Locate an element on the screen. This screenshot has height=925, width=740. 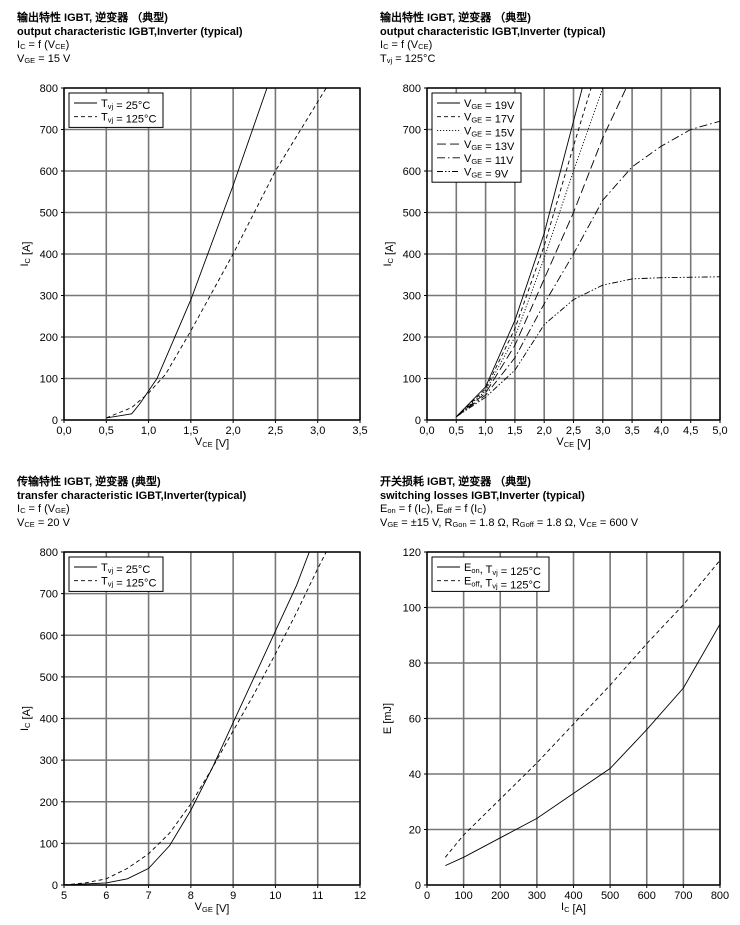
x-tick-label: 300 is located at coordinates (537, 896).